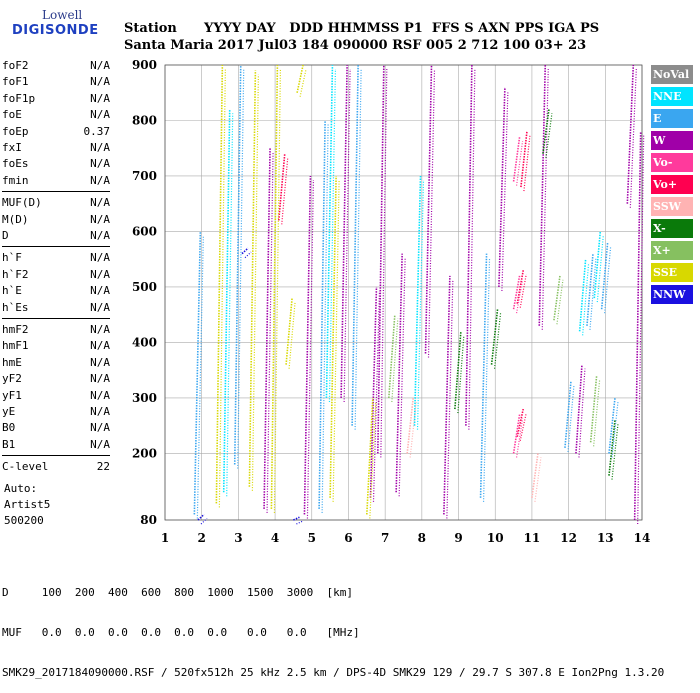 This screenshot has width=700, height=693. Describe the element at coordinates (202, 538) in the screenshot. I see `x-tick-label: 2` at that location.